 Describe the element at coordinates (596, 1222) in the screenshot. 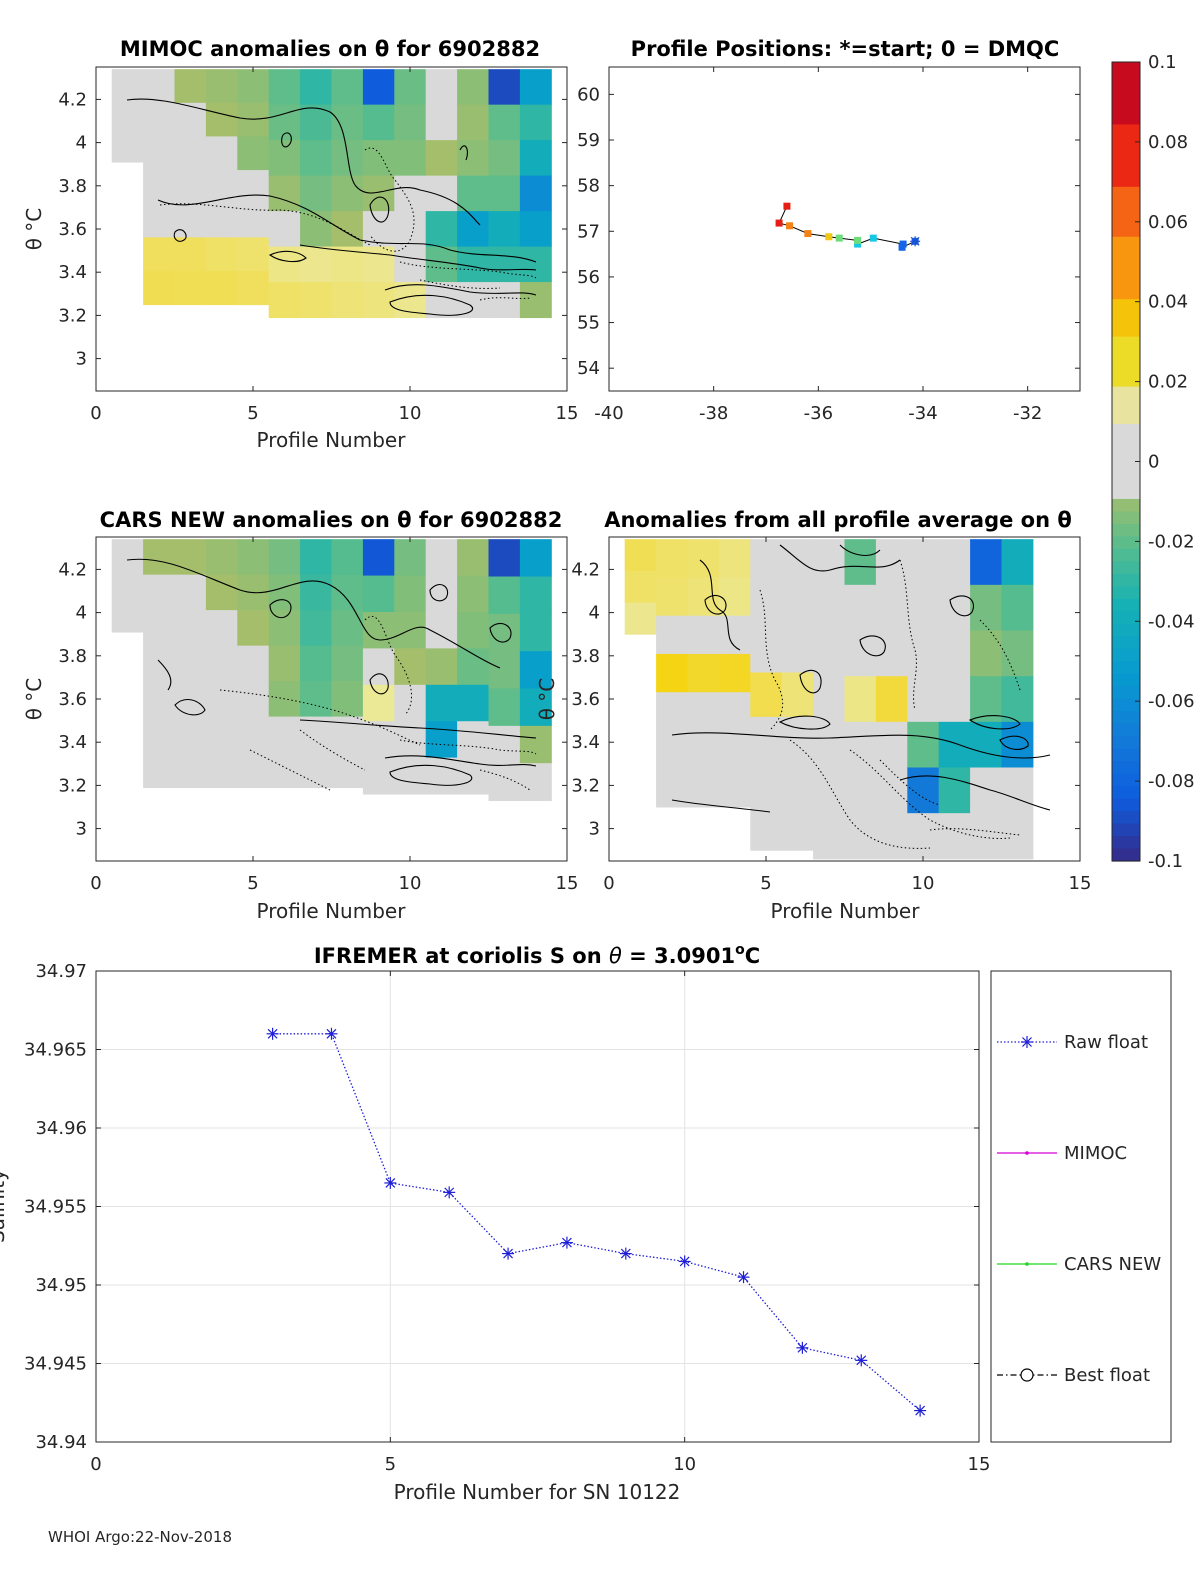

I see `salinity-series` at that location.